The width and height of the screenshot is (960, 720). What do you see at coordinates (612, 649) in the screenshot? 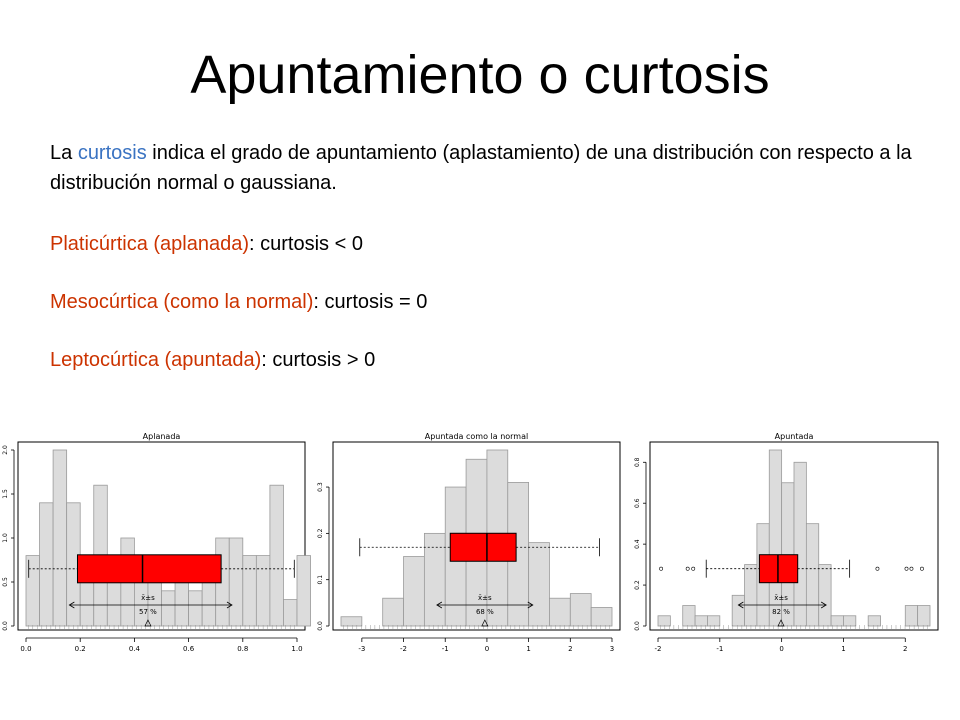
I see `x-tick-label: 3` at bounding box center [612, 649].